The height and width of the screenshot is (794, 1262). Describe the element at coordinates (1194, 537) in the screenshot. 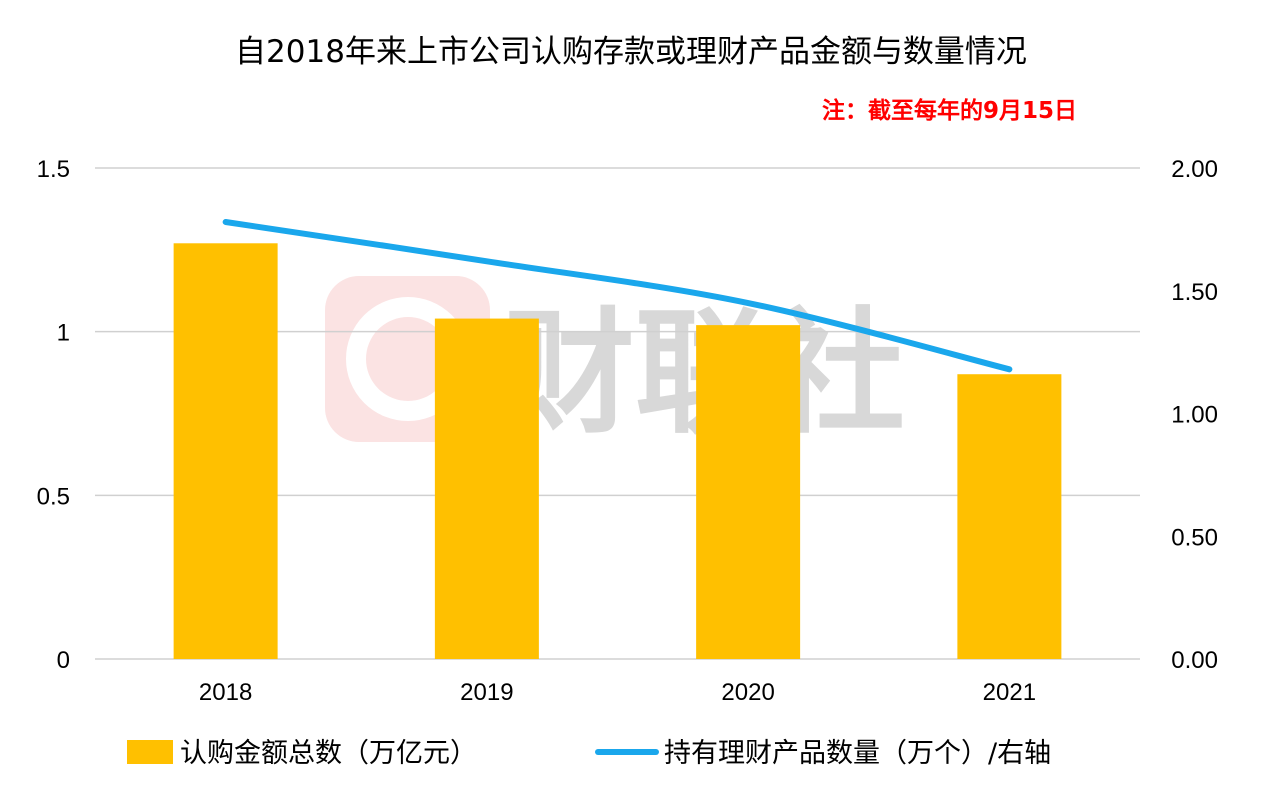

I see `right-tick-label: 0.50` at that location.